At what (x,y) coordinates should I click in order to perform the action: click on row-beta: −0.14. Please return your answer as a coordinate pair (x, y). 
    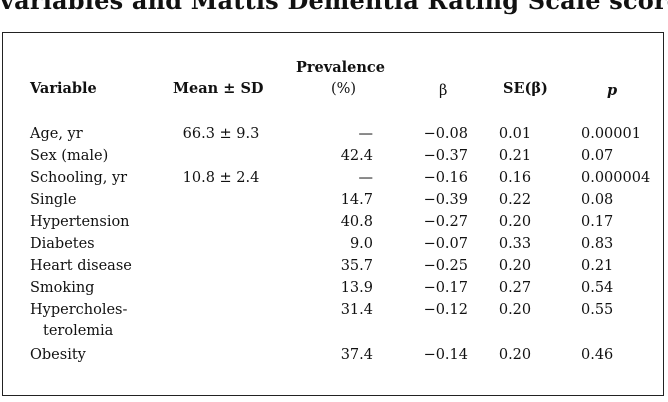
    Looking at the image, I should click on (445, 355).